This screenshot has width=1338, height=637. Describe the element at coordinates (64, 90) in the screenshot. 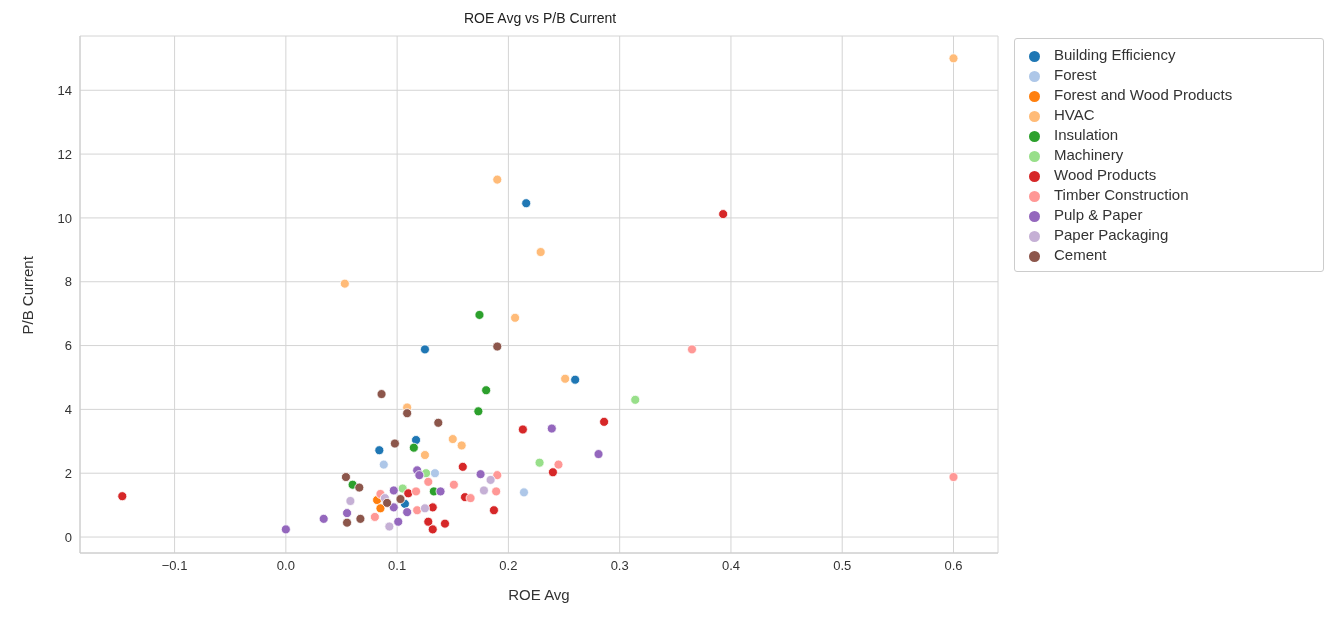

I see `y-tick-label: 14` at that location.